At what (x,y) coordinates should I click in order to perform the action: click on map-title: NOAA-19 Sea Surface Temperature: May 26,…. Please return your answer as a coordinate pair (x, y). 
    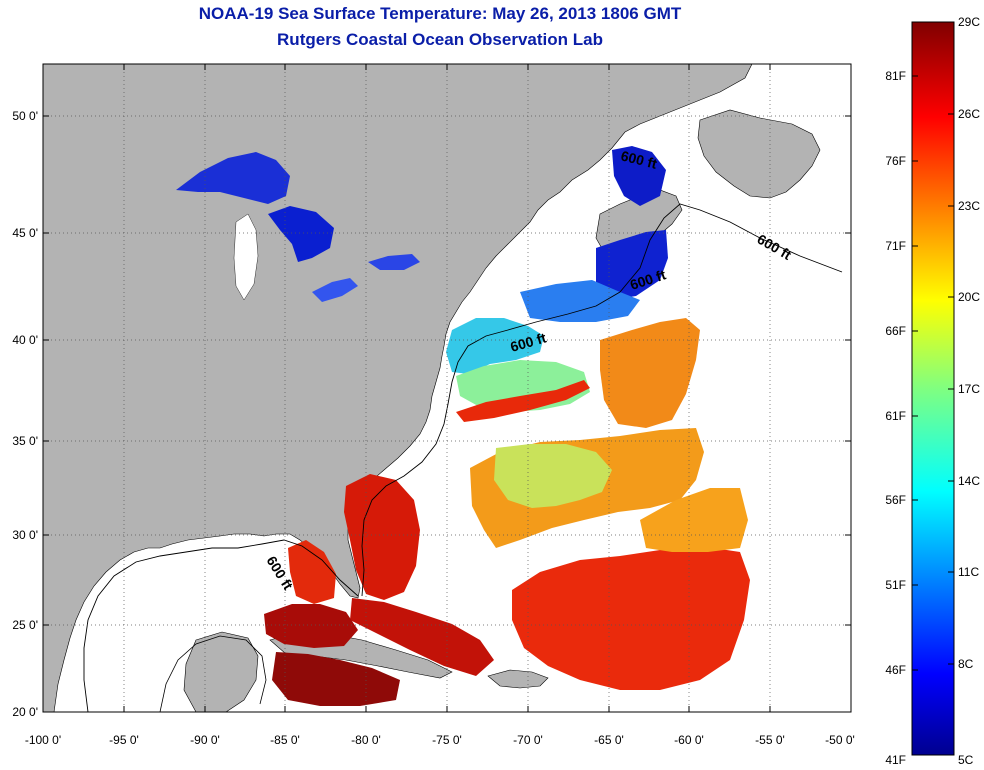
    Looking at the image, I should click on (440, 13).